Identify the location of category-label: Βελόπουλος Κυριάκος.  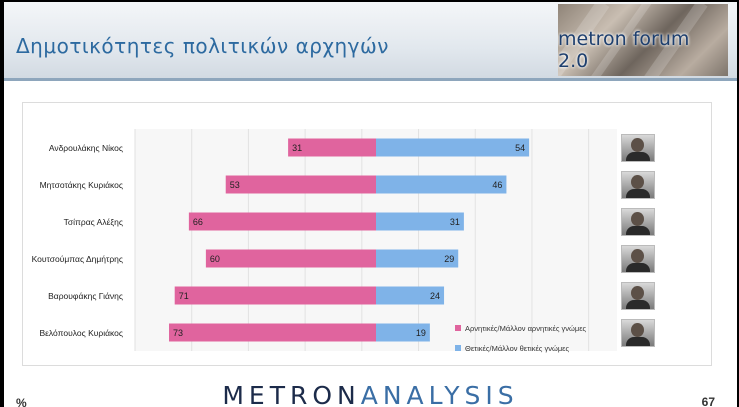
(81, 333).